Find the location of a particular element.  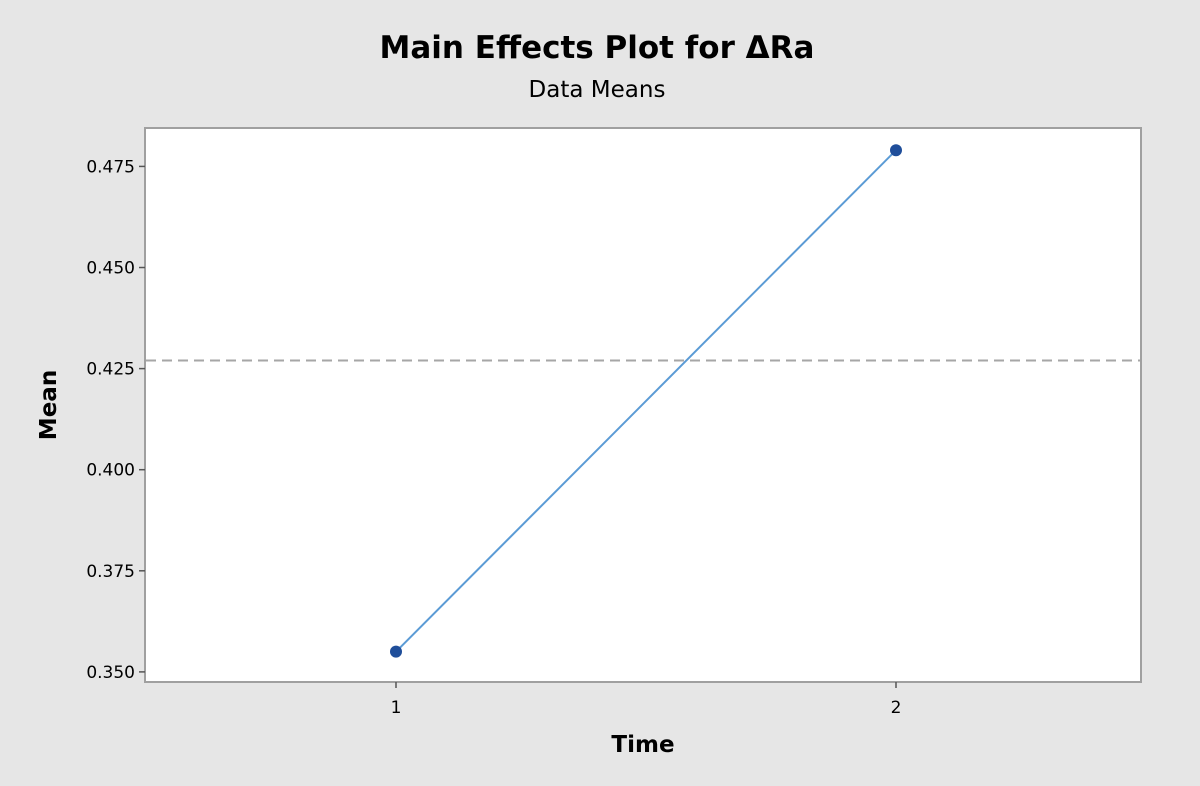

y-axis: 0.350 0.375 0.400 0.425 0.450 0.475 is located at coordinates (115, 420).